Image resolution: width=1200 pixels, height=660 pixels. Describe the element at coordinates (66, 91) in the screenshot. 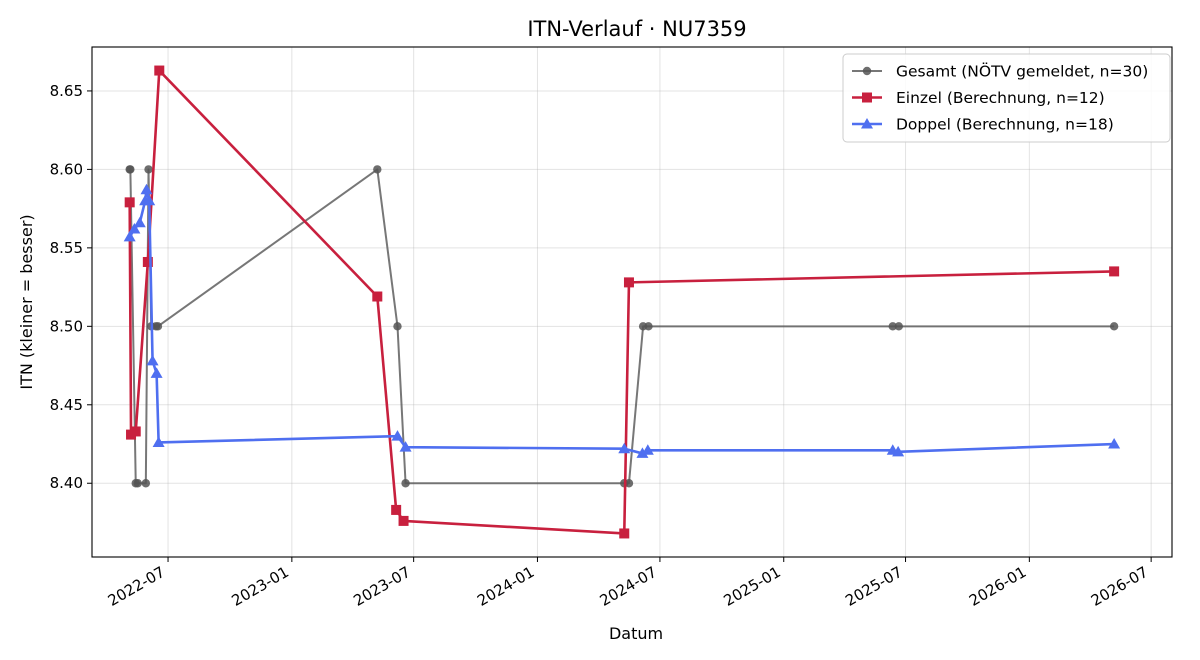

I see `y-tick-label: 8.65` at that location.